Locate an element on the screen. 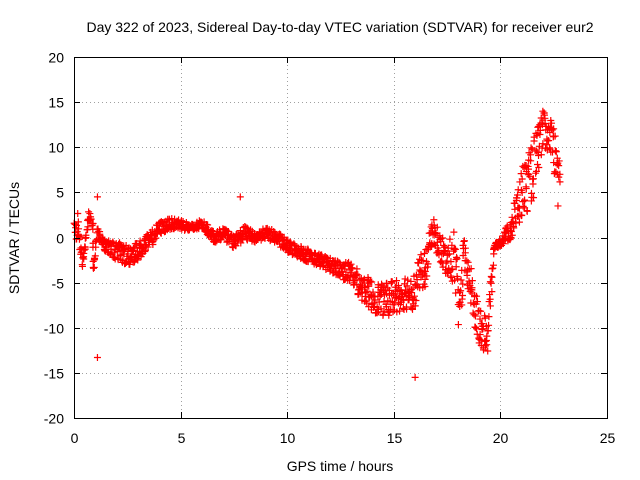 Image resolution: width=640 pixels, height=480 pixels. y-tick-label: 20 is located at coordinates (56, 58).